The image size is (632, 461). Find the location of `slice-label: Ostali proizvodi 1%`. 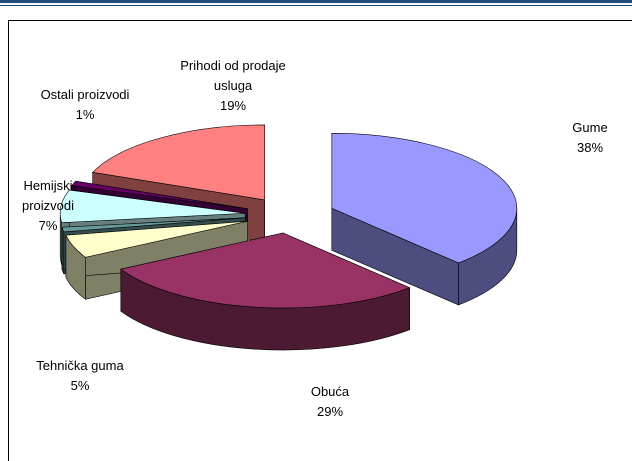

slice-label: Ostali proizvodi 1% is located at coordinates (85, 105).